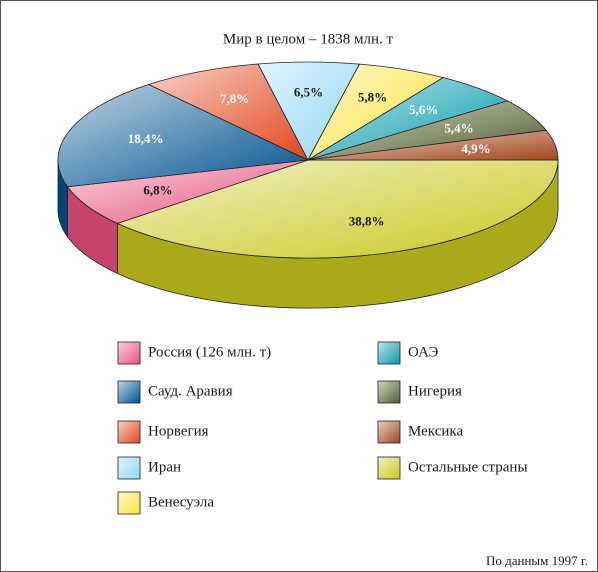 The image size is (598, 572). What do you see at coordinates (423, 352) in the screenshot?
I see `legend-label: ОАЭ` at bounding box center [423, 352].